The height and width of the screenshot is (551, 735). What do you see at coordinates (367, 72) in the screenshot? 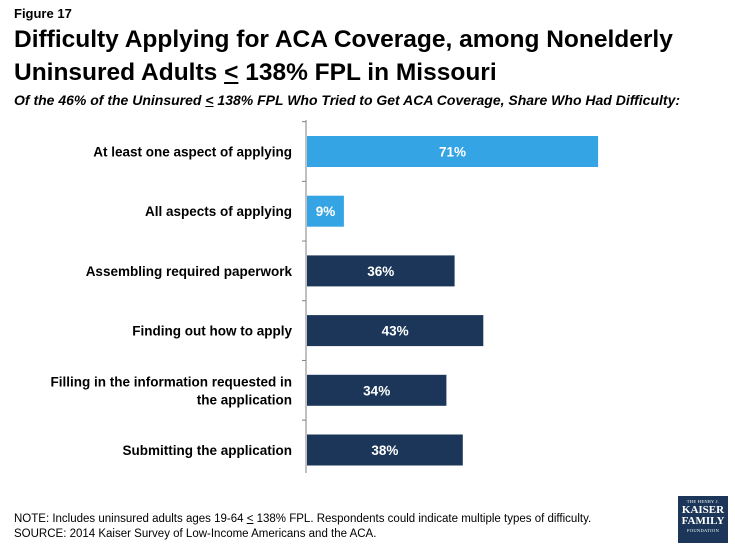
I see `title-text-post: 138% FPL in Missouri` at bounding box center [367, 72].